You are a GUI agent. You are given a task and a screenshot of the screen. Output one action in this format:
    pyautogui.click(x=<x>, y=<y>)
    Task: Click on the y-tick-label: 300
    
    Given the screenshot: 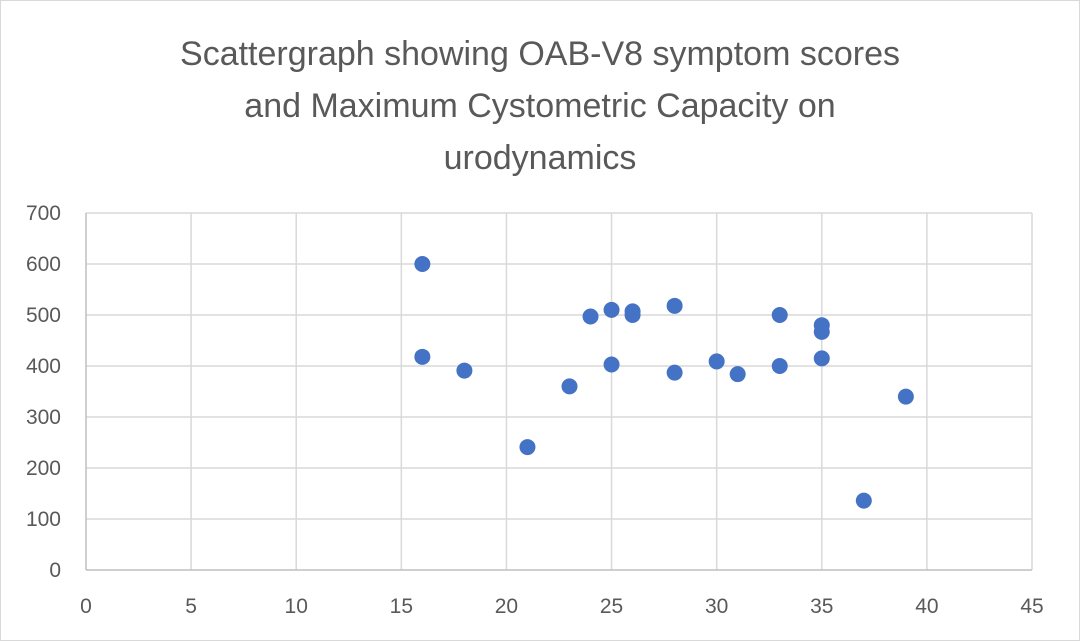 What is the action you would take?
    pyautogui.click(x=43, y=417)
    